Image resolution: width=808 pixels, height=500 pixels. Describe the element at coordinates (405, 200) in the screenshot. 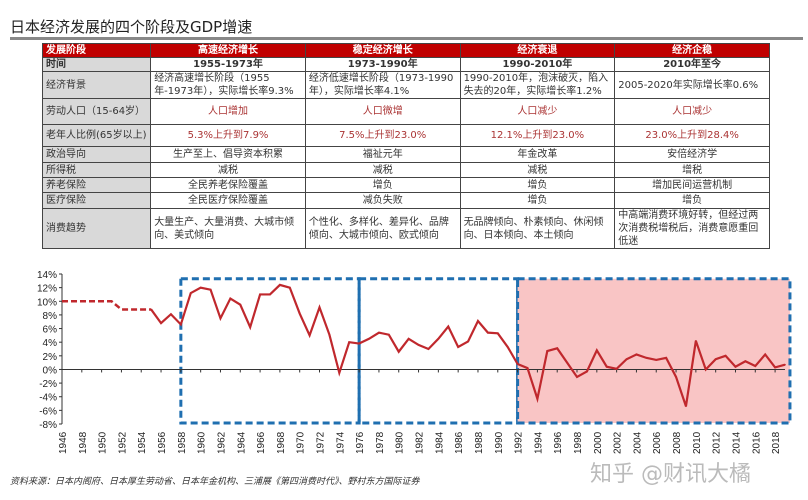

I see `table-row: 医疗保险 全民医疗保险覆盖 减负失败 增负 增负` at that location.